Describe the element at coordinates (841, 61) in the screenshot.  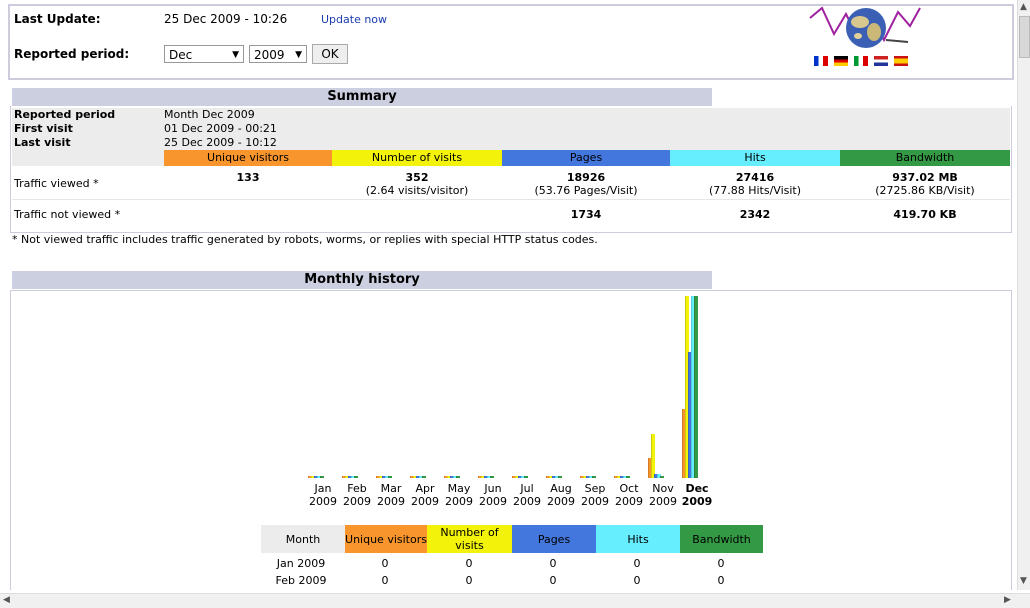
I see `flag-de-icon` at that location.